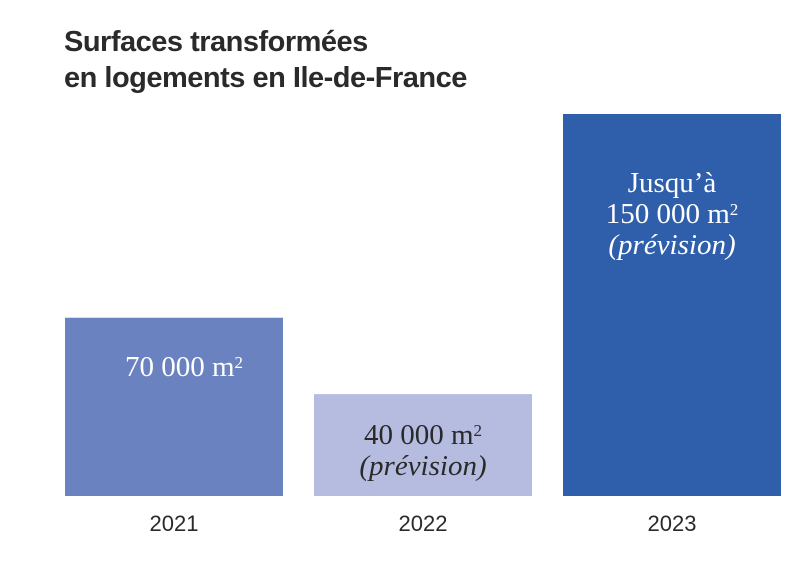 The width and height of the screenshot is (800, 587). What do you see at coordinates (174, 523) in the screenshot?
I see `x-tick-label-2021: 2021` at bounding box center [174, 523].